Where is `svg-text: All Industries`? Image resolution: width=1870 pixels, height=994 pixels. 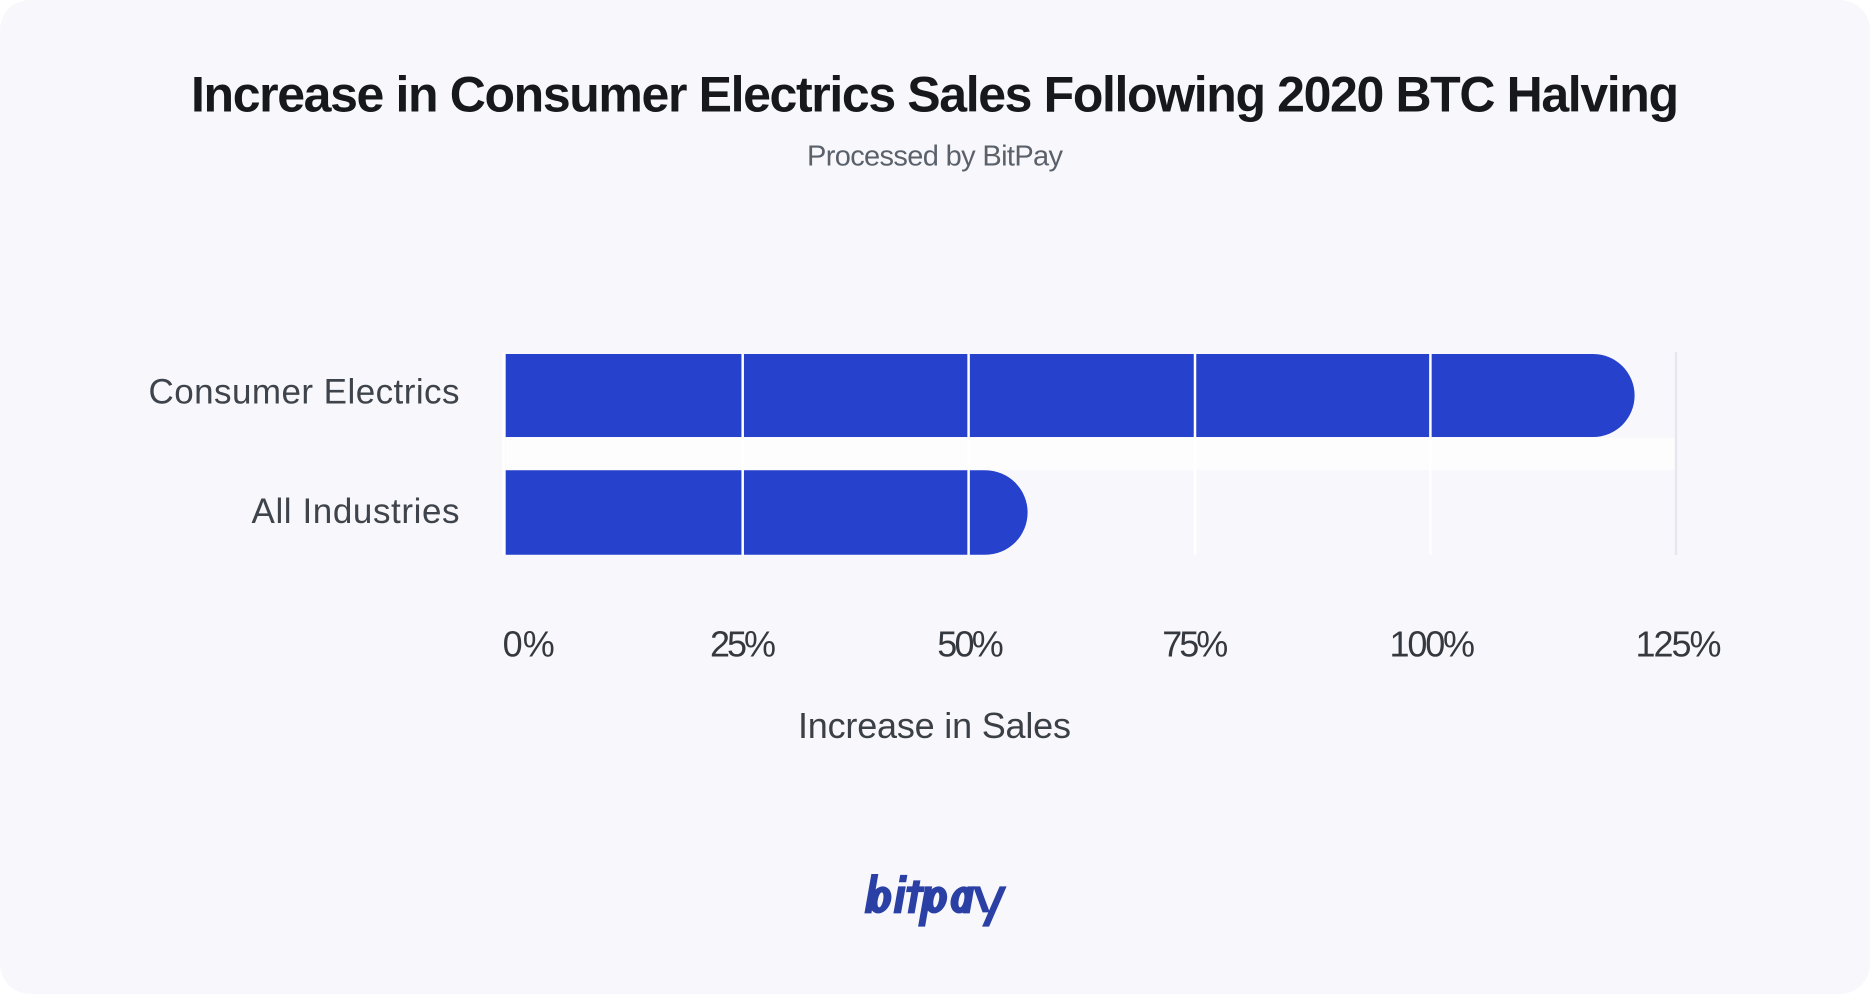
svg-text: All Industries is located at coordinates (356, 511).